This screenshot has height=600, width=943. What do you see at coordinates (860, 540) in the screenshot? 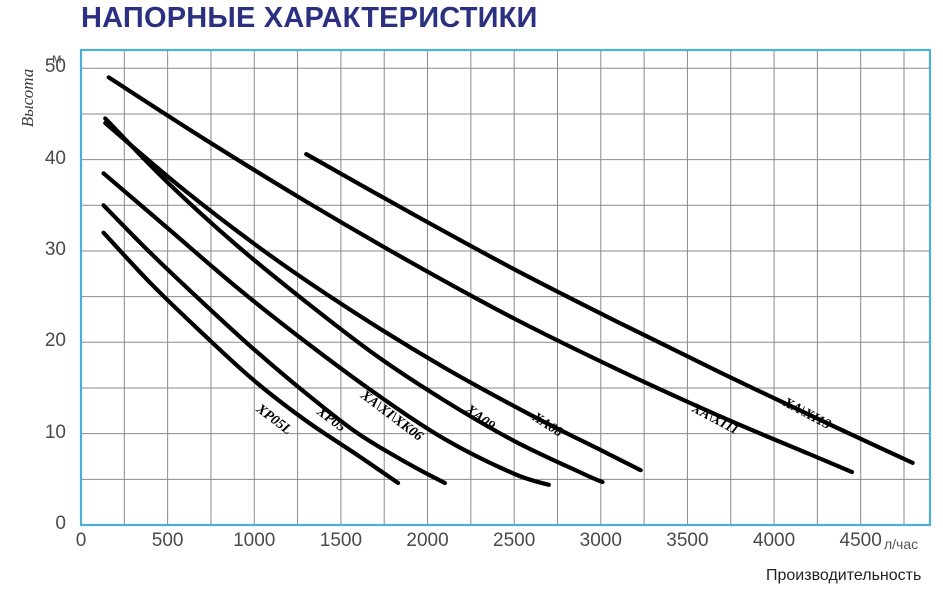
I see `x-axis-tick-label: 4500` at bounding box center [860, 540].